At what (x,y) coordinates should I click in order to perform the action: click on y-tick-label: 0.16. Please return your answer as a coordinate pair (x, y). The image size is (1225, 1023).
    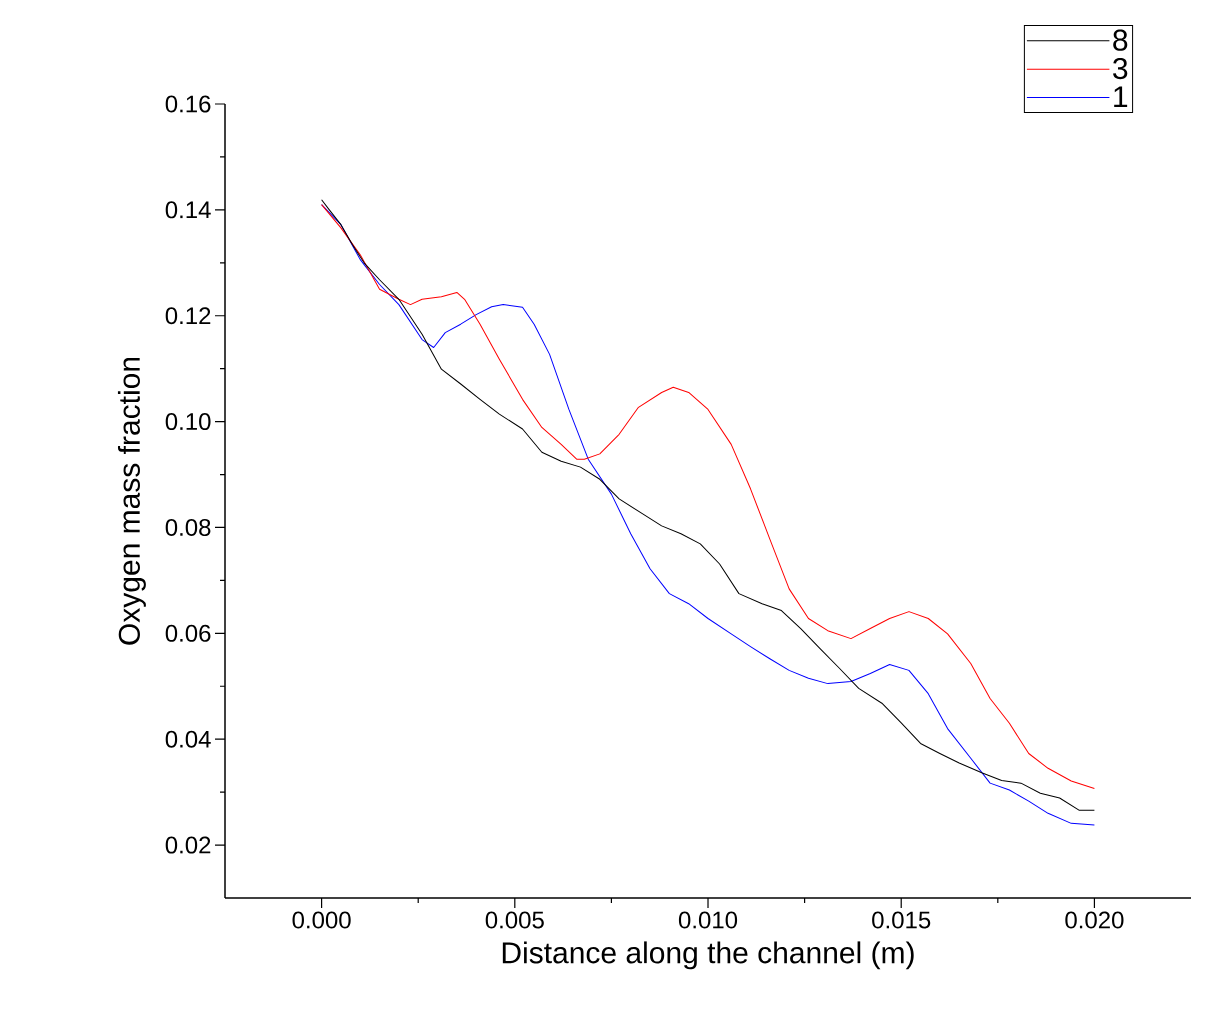
    Looking at the image, I should click on (188, 104).